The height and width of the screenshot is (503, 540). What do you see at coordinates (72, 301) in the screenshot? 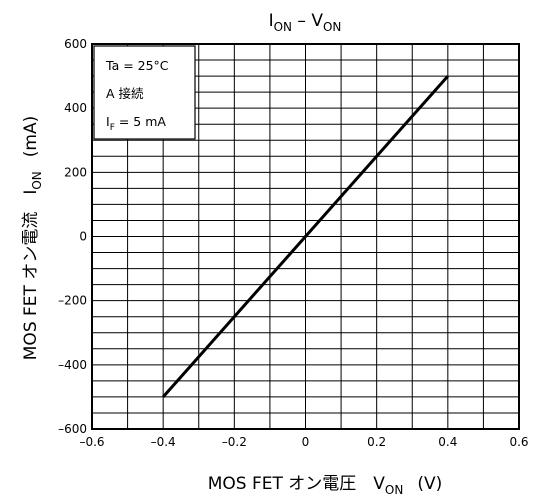
I see `y-tick-label: –200` at bounding box center [72, 301].